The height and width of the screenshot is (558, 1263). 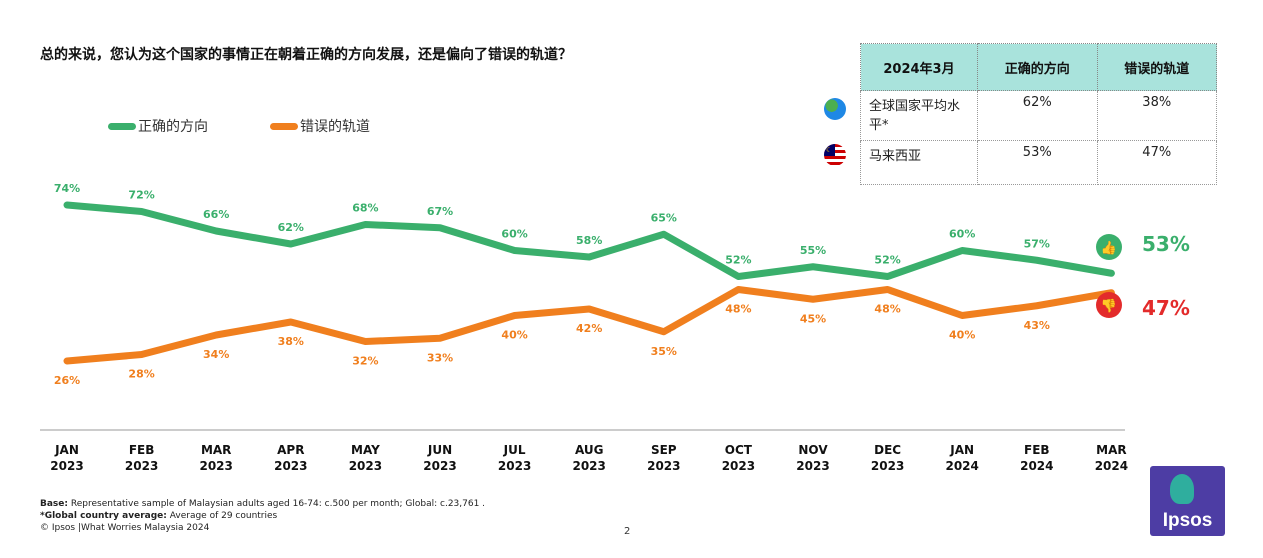 I want to click on x-tick-label: APR 2023, so click(x=290, y=458).